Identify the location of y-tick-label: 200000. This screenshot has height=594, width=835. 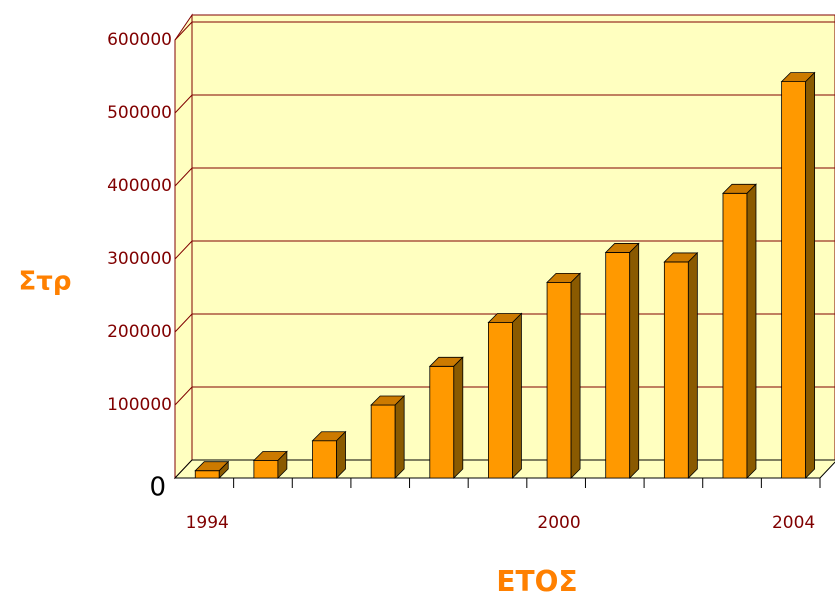
(139, 332).